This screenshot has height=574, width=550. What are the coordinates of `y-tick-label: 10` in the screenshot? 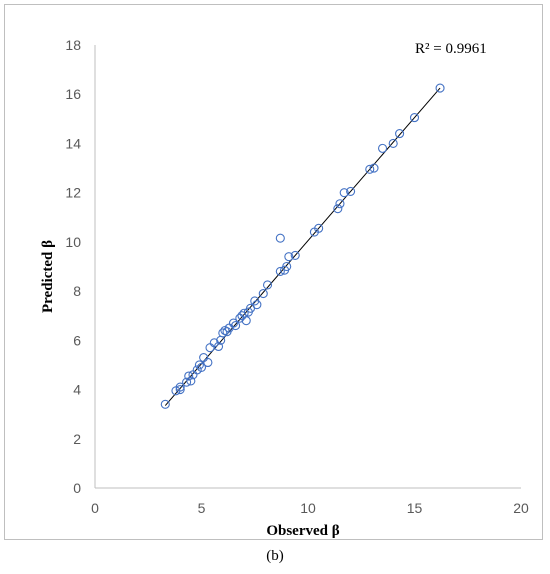 It's located at (73, 242).